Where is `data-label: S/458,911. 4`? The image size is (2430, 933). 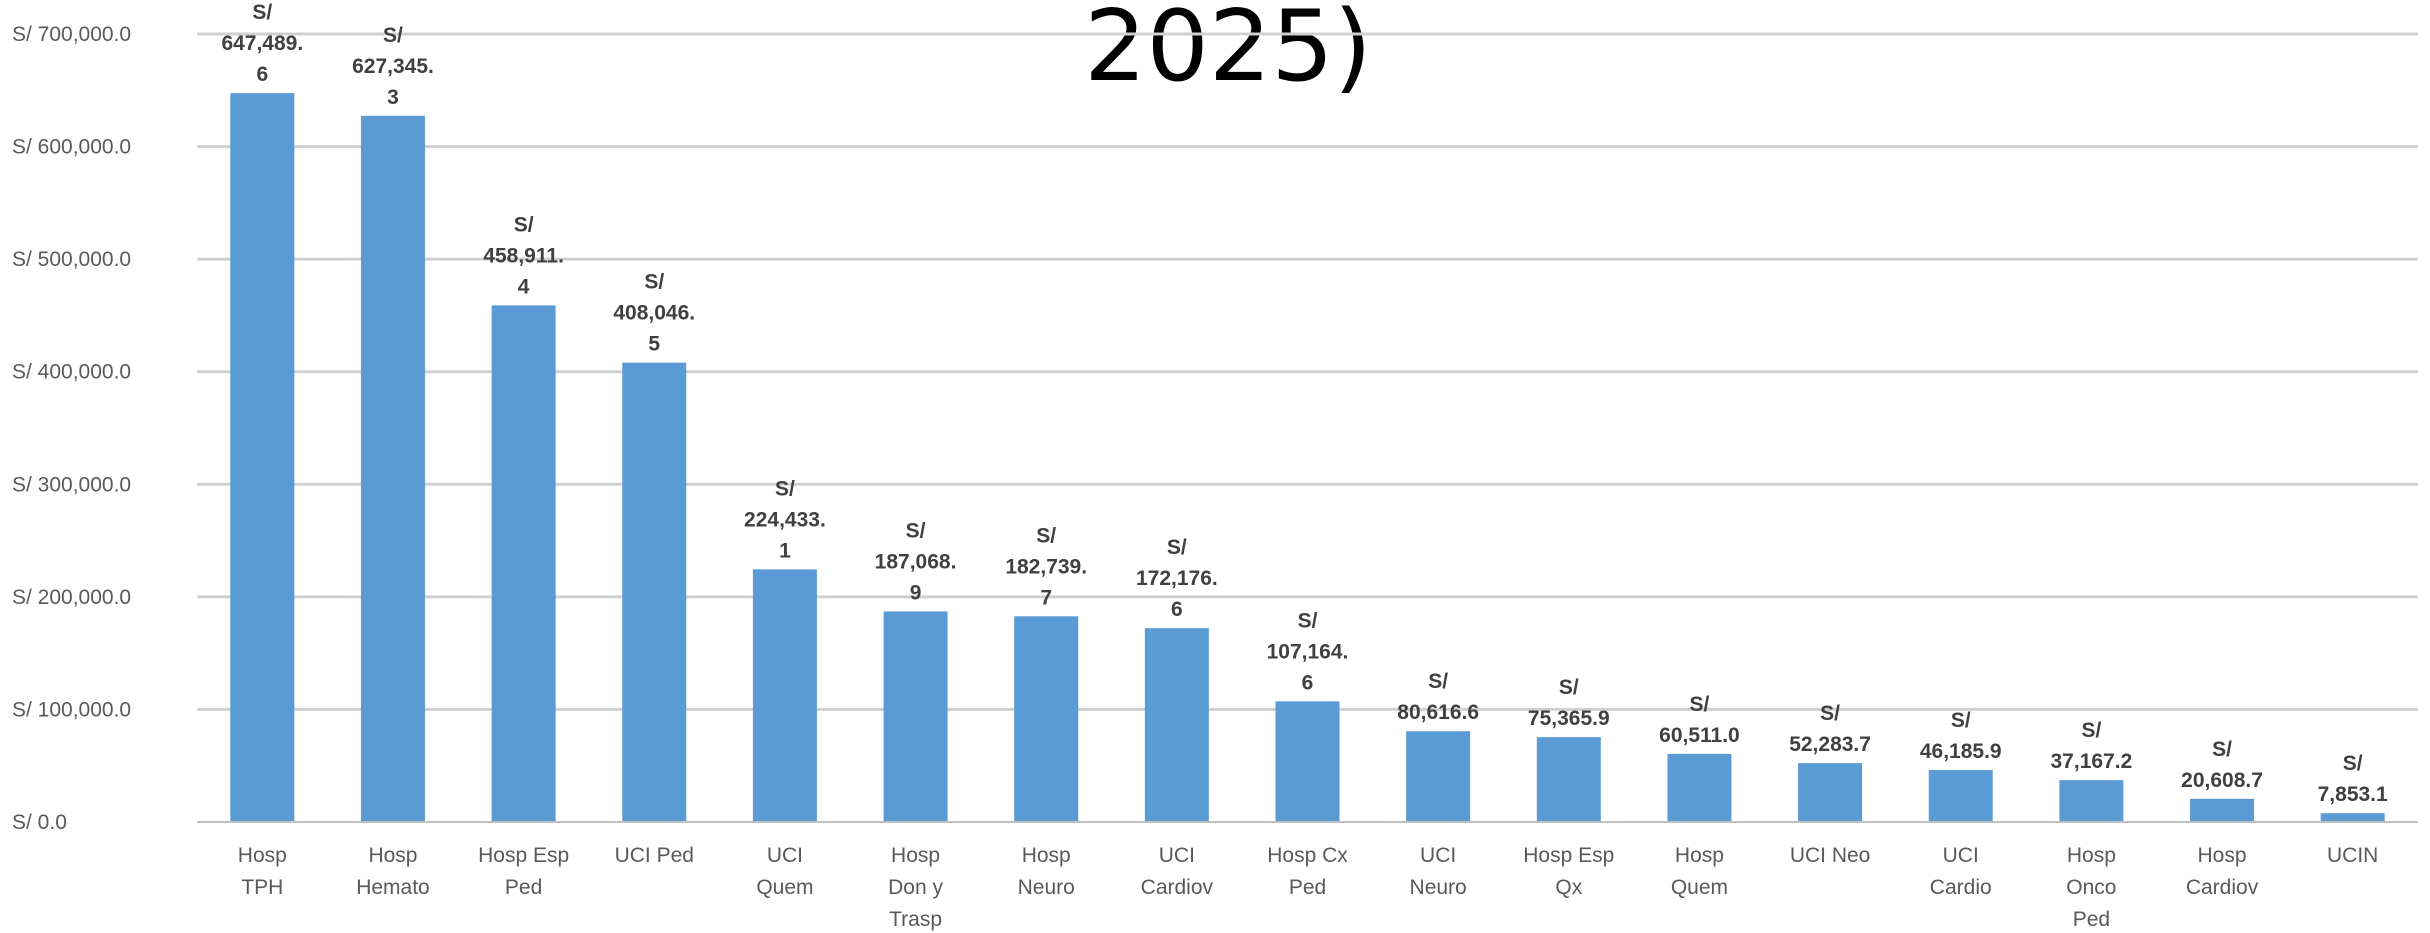
data-label: S/458,911. 4 is located at coordinates (523, 255).